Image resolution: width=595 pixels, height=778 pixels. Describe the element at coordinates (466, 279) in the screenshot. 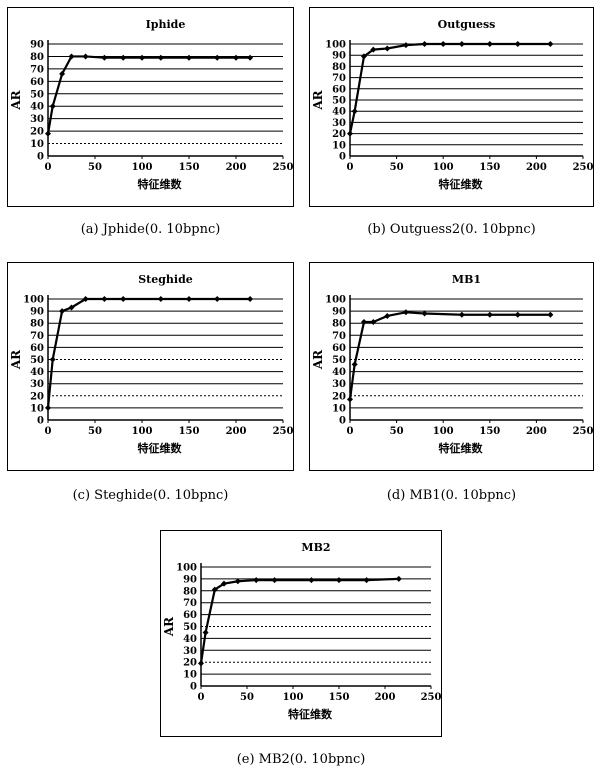

I see `chart-title: MB1` at that location.